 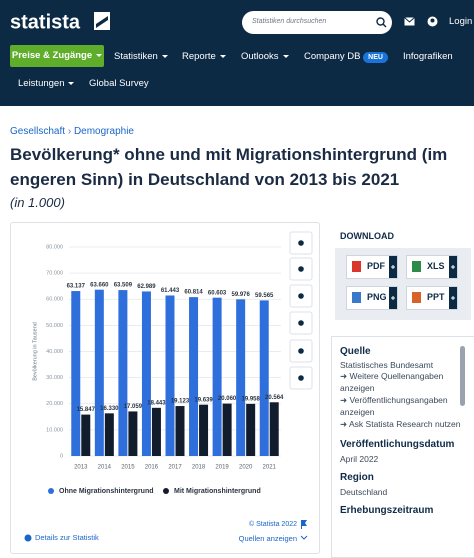 What do you see at coordinates (54, 300) in the screenshot?
I see `y-tick-label: 60.000` at bounding box center [54, 300].